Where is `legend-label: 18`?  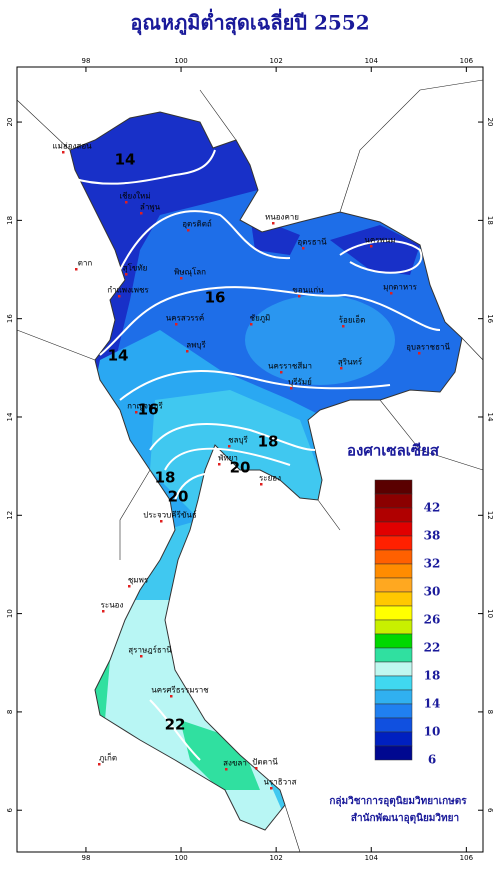 legend-label: 18 is located at coordinates (432, 676).